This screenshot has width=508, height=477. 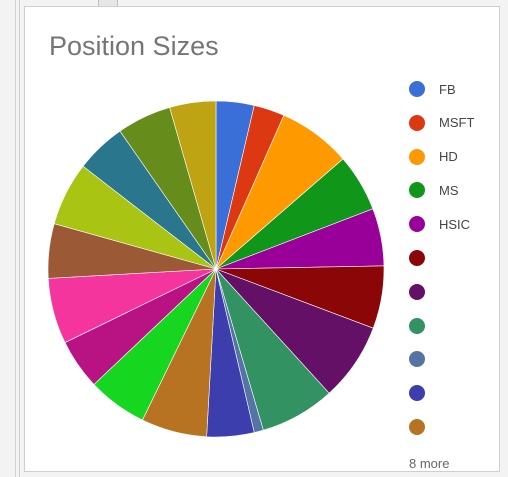 I want to click on legend-label: HSIC, so click(x=455, y=224).